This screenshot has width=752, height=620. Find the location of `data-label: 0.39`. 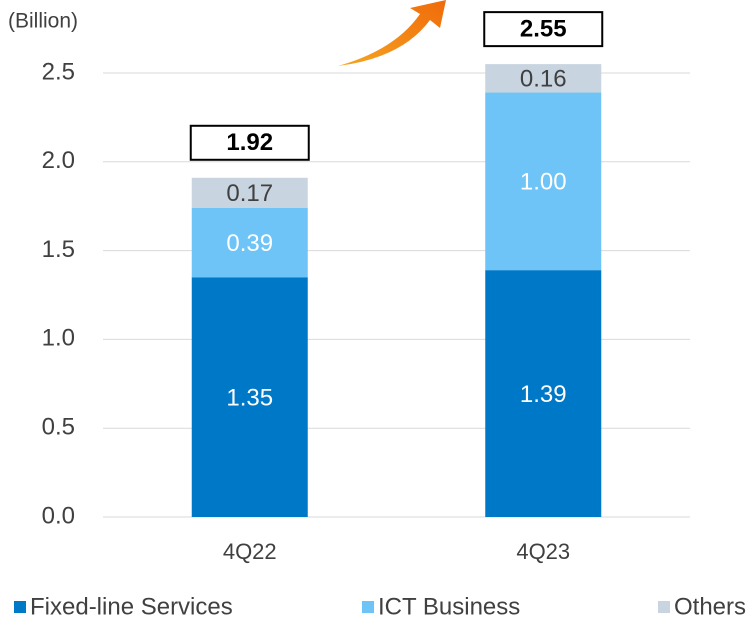

data-label: 0.39 is located at coordinates (249, 243).